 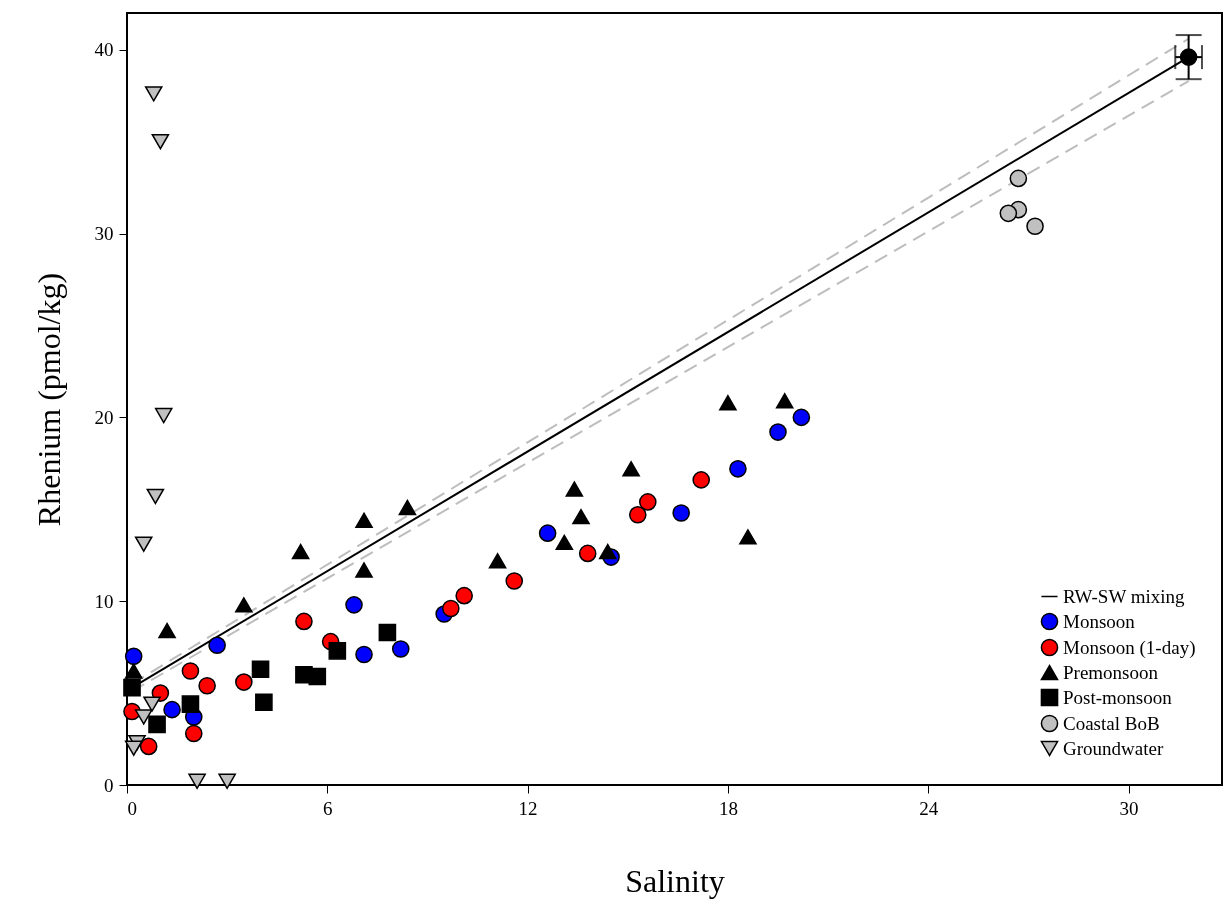 I want to click on x-tick-label: 30, so click(x=1129, y=808).